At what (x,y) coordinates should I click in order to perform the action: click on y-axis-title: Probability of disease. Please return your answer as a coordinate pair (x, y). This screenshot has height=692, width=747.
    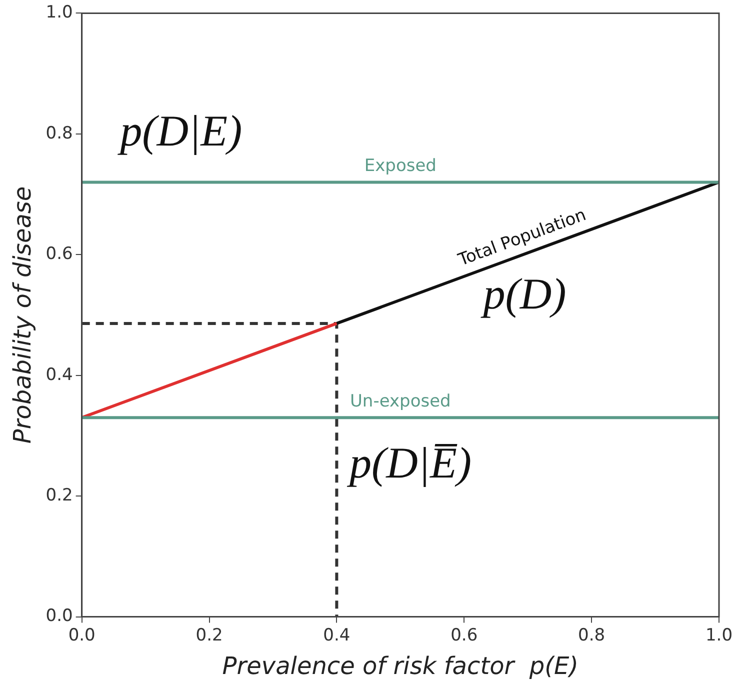
    Looking at the image, I should click on (22, 315).